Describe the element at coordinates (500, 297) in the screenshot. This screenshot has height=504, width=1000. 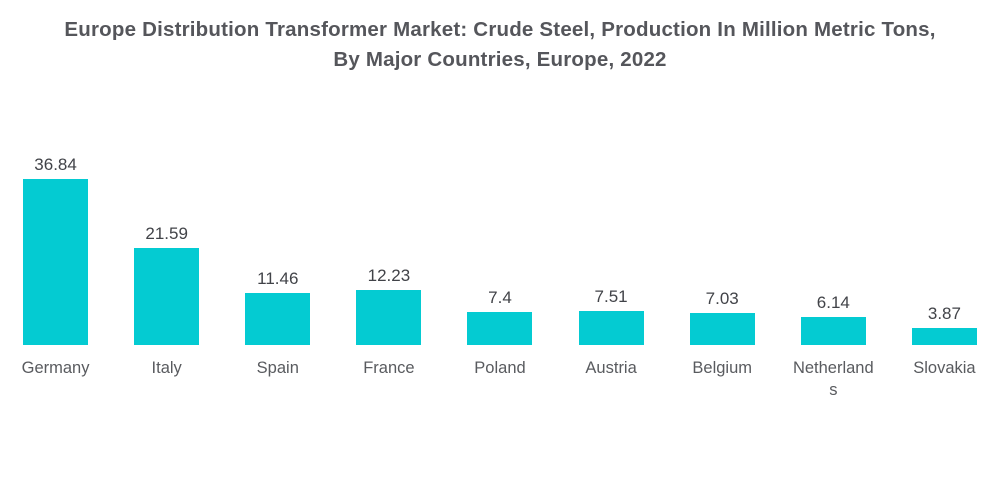
I see `bar-value-label: 7.4` at that location.